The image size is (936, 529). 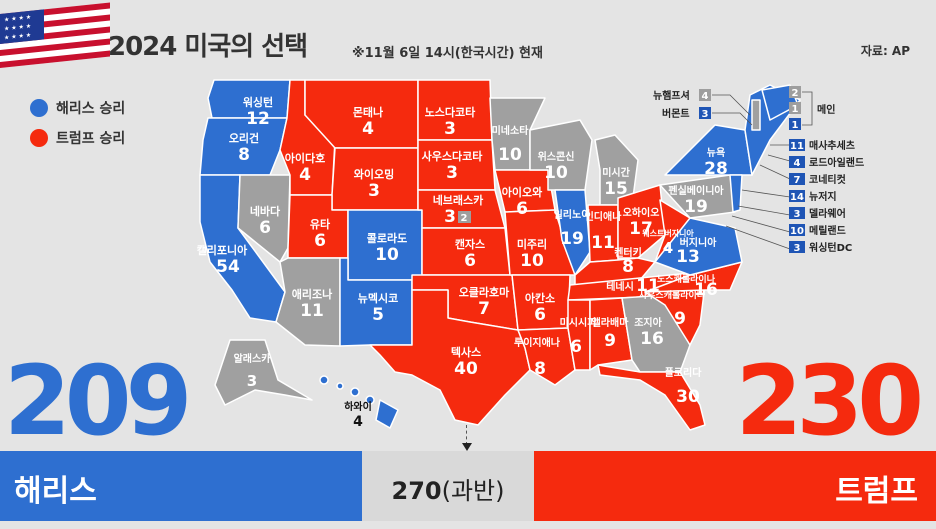 What do you see at coordinates (453, 156) in the screenshot?
I see `label-south-dakota: 사우스다코타` at bounding box center [453, 156].